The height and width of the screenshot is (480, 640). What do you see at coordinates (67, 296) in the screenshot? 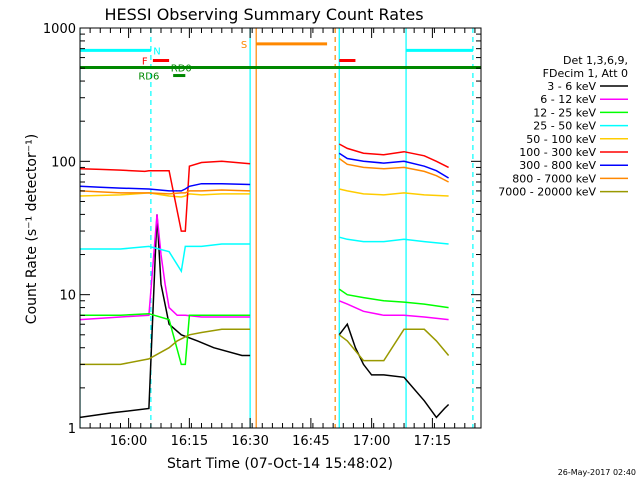
I see `y-tick-label-1: 10` at bounding box center [67, 296].